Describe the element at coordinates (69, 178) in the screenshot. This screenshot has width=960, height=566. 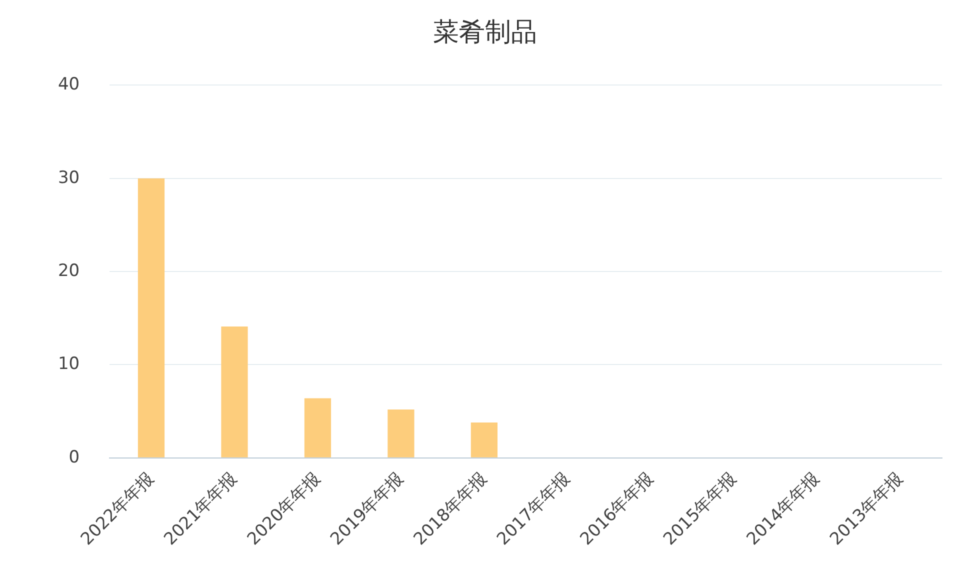
I see `y-tick-label: 30` at that location.